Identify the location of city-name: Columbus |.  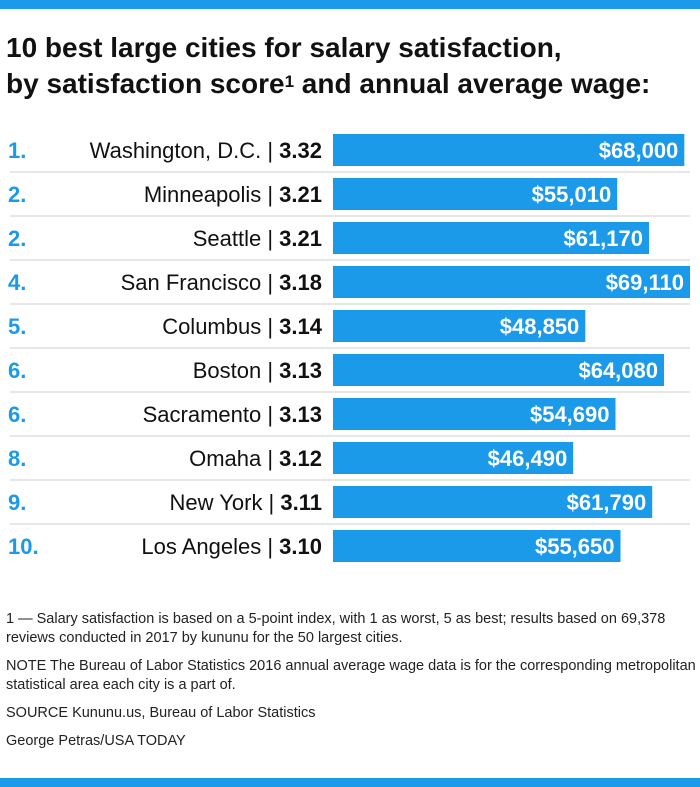
(220, 326).